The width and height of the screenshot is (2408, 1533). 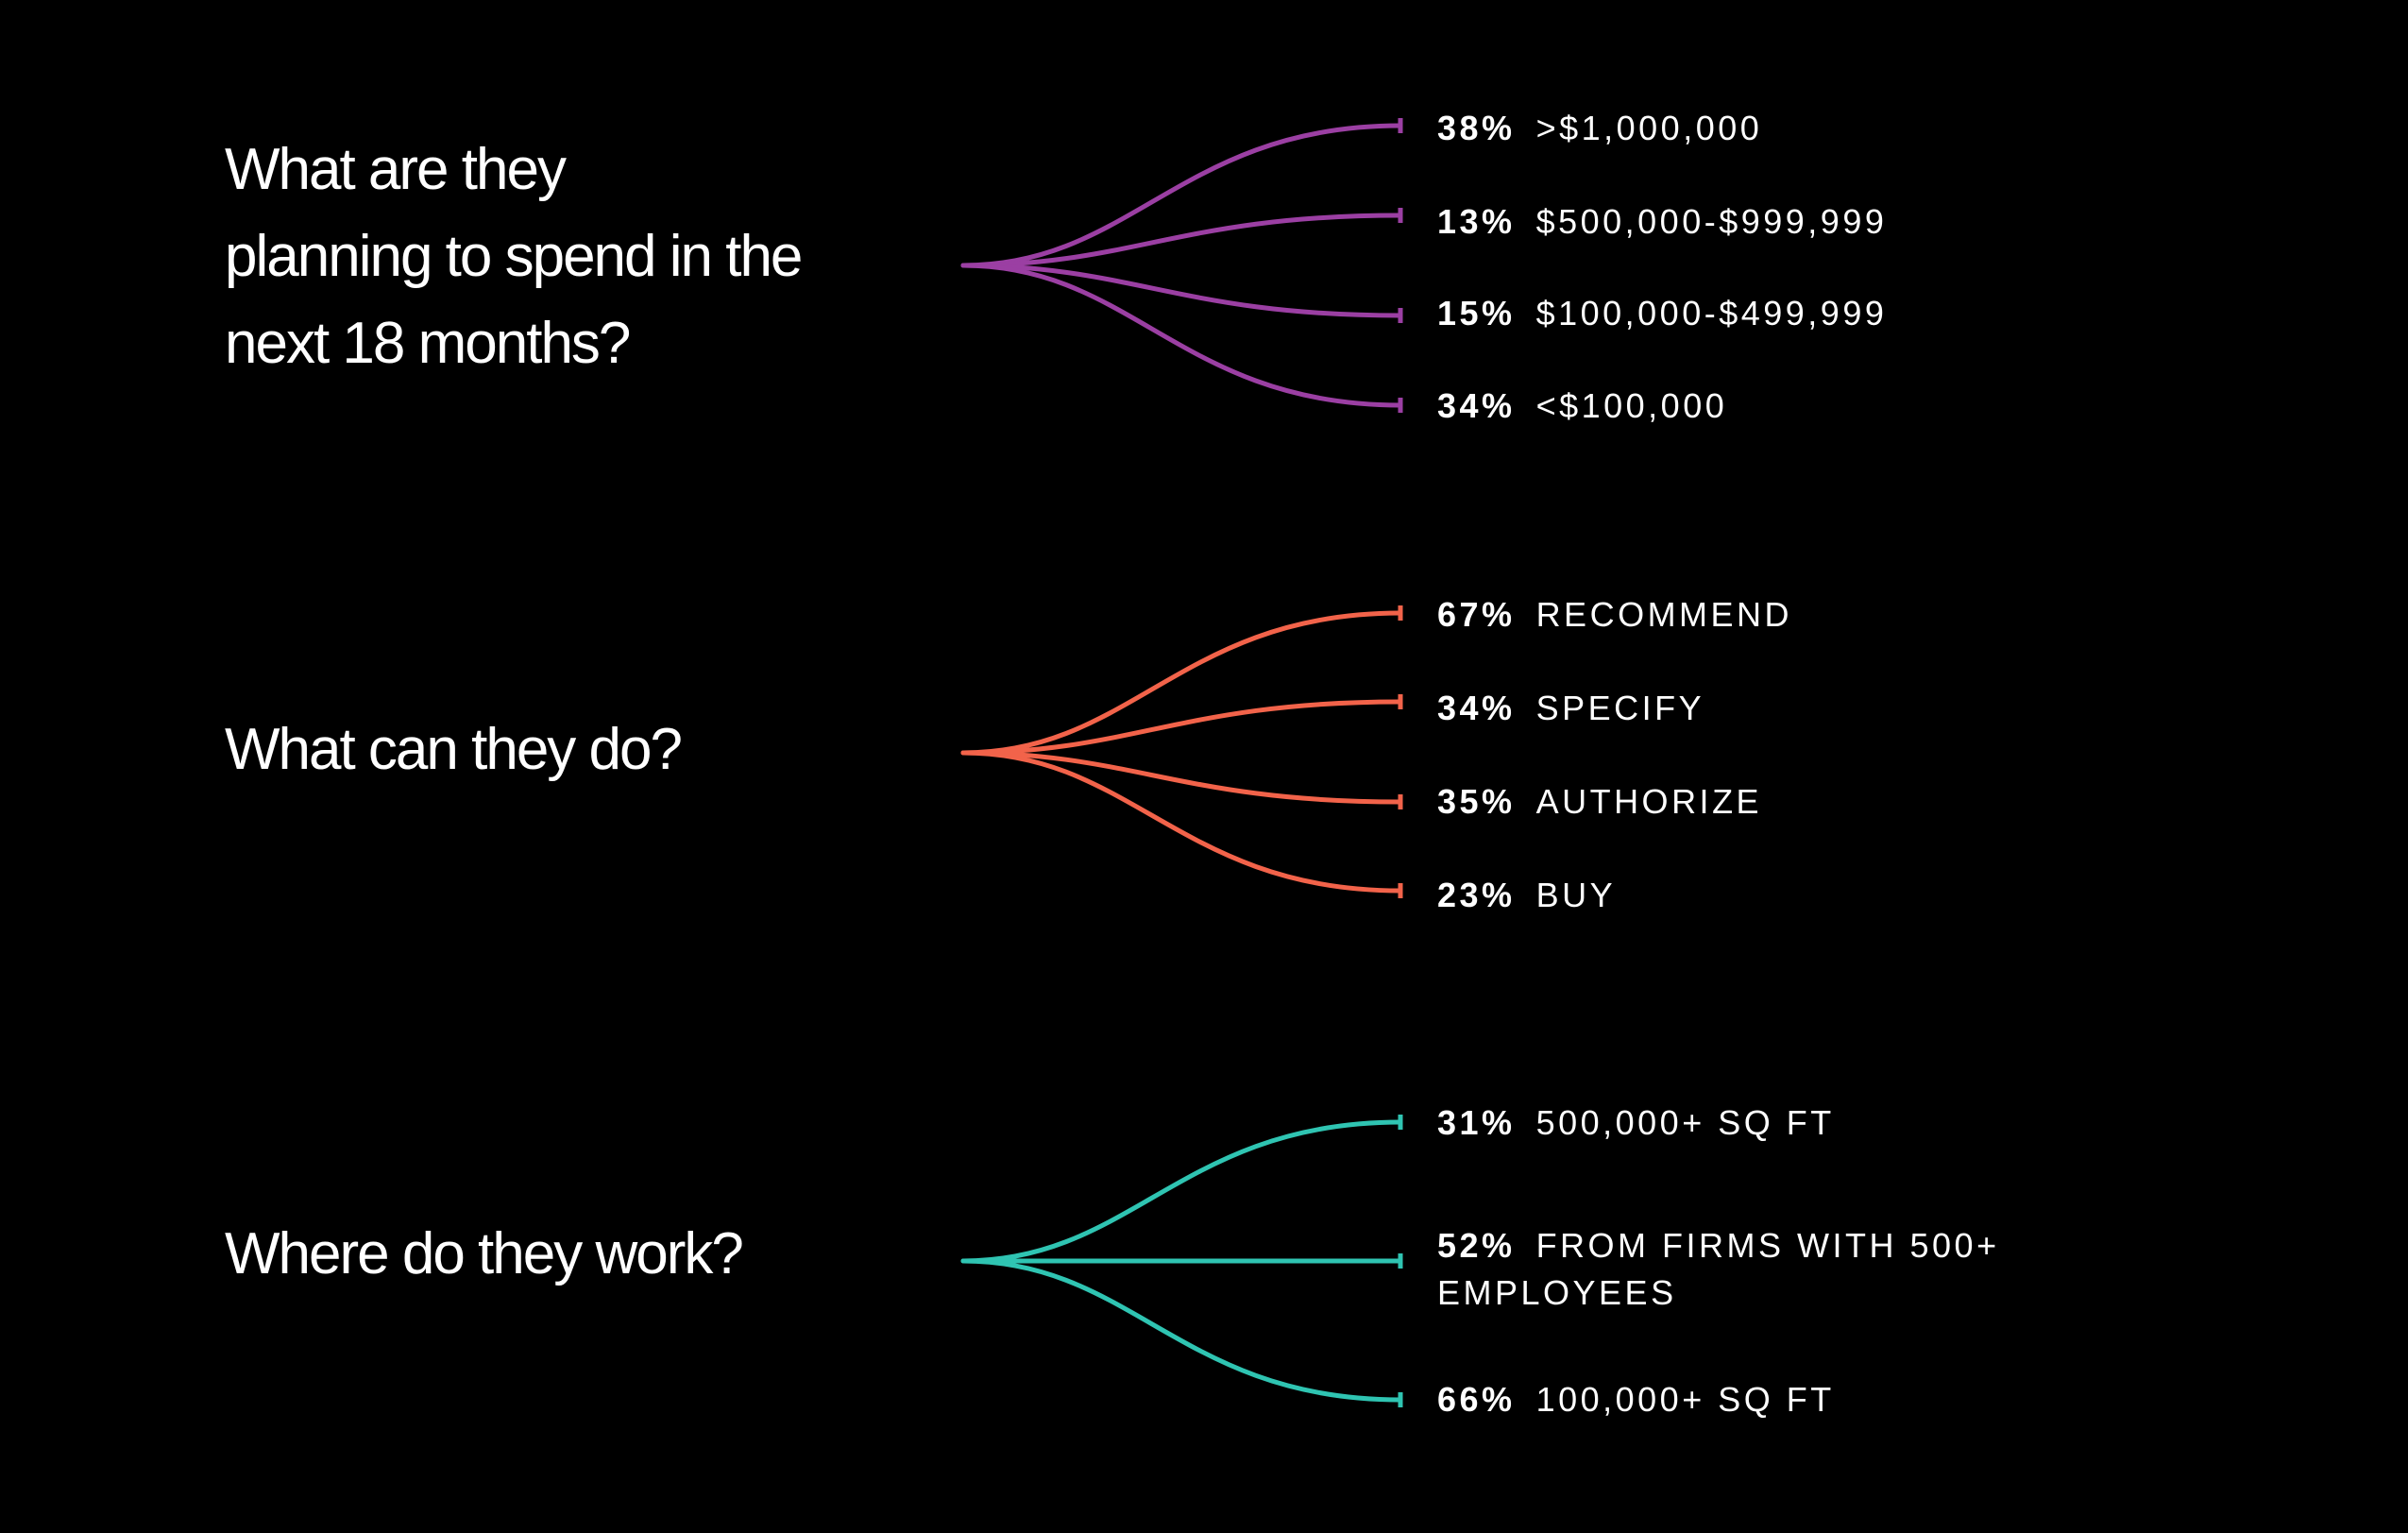 I want to click on answer-label: AUTHORIZE, so click(x=1649, y=802).